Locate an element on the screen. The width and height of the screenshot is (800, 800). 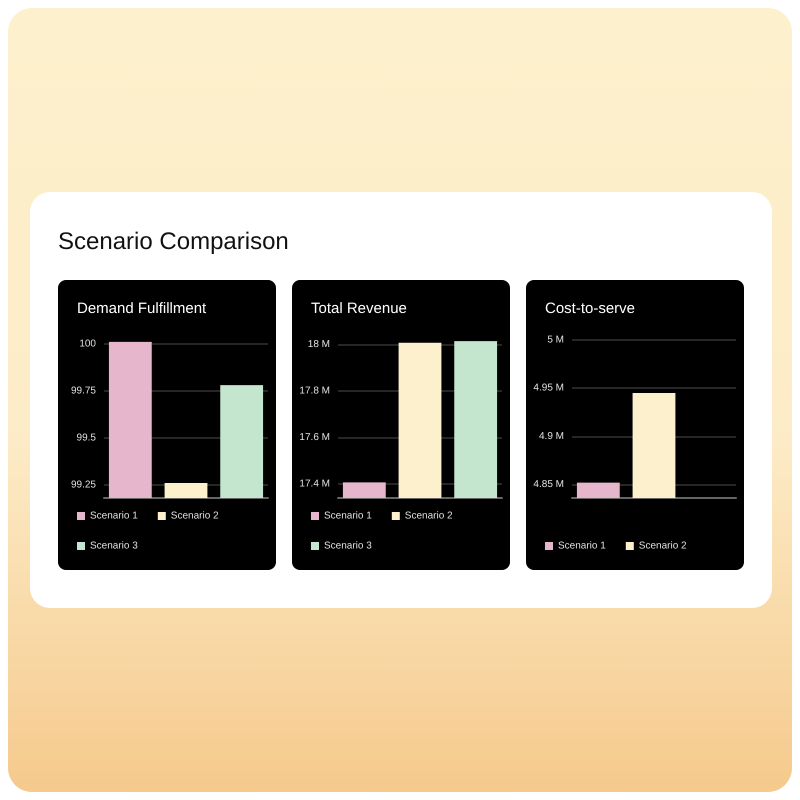
y-tick-label: 17.8 M is located at coordinates (314, 391).